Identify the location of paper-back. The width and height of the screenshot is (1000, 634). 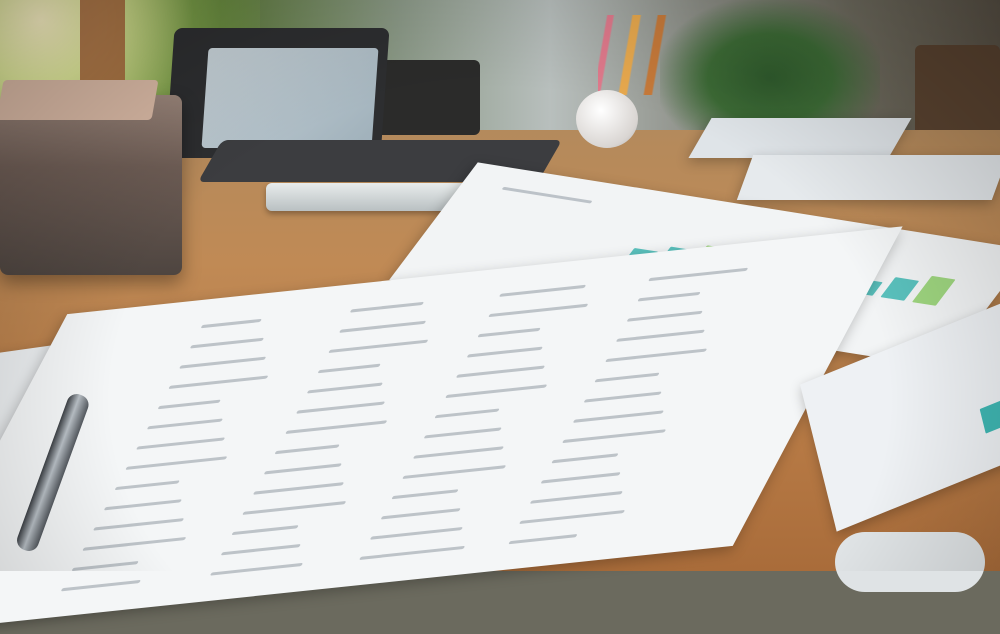
(800, 138).